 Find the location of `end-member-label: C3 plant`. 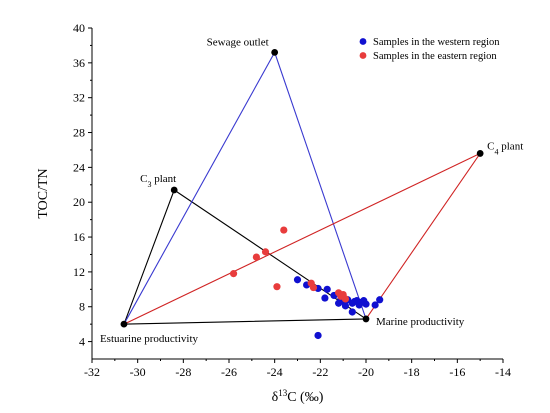

end-member-label: C3 plant is located at coordinates (158, 181).